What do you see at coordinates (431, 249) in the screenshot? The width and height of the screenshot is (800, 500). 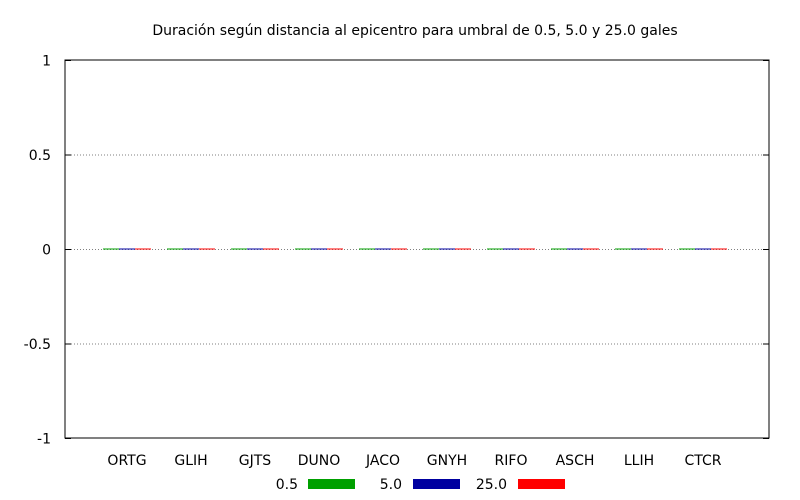 I see `bar-0.5-GNYH` at bounding box center [431, 249].